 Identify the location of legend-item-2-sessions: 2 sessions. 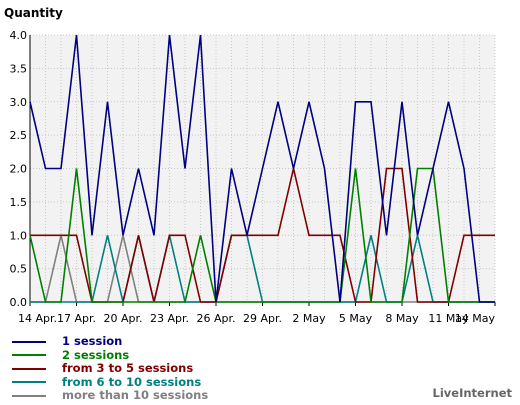
(110, 355).